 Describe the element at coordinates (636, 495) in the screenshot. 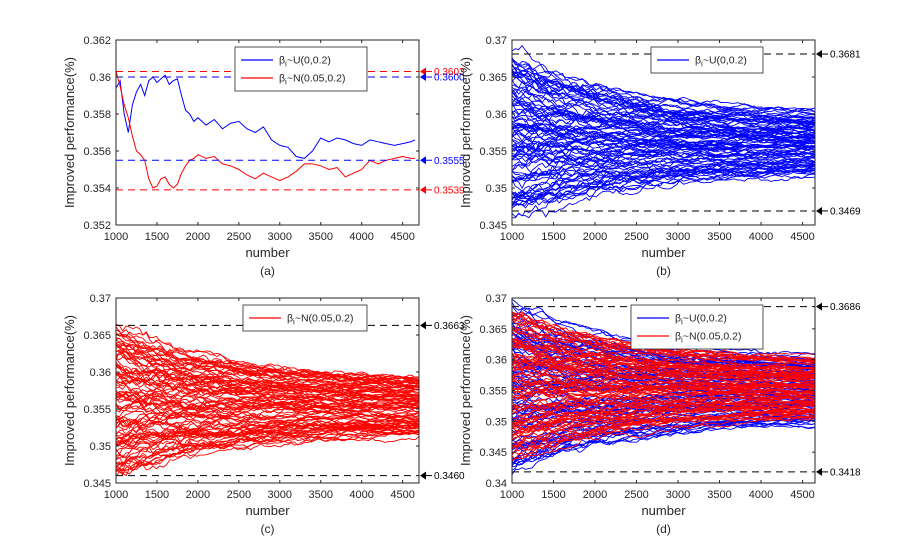

I see `x-tick-label: 2500` at that location.